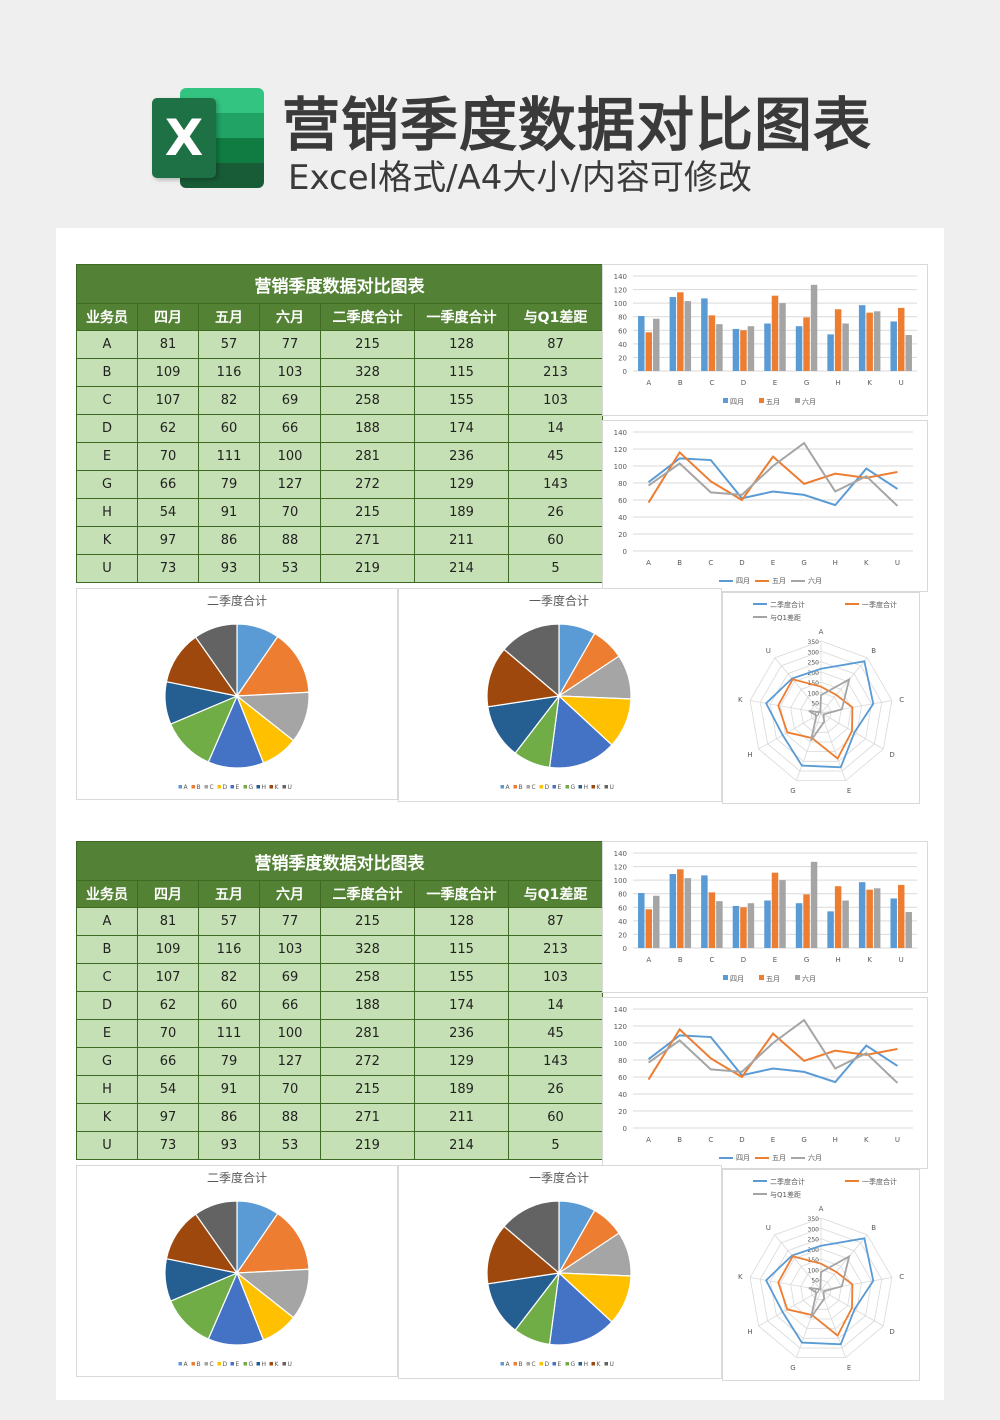  What do you see at coordinates (879, 604) in the screenshot?
I see `legend-label: 一季度合计` at bounding box center [879, 604].